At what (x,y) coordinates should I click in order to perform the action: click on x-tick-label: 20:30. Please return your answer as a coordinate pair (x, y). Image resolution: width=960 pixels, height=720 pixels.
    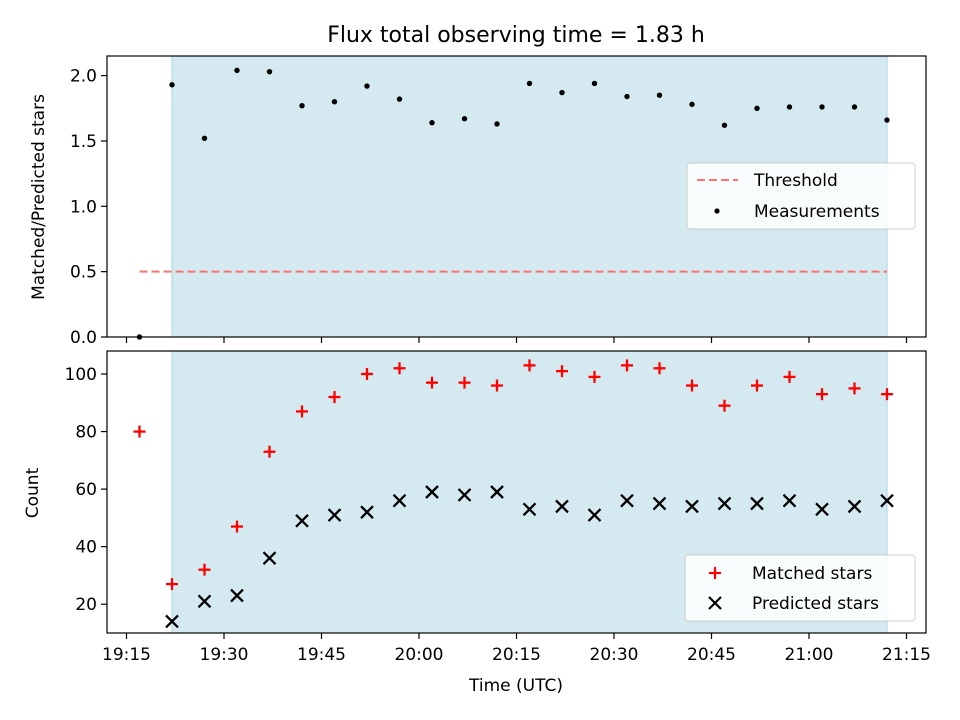
    Looking at the image, I should click on (614, 655).